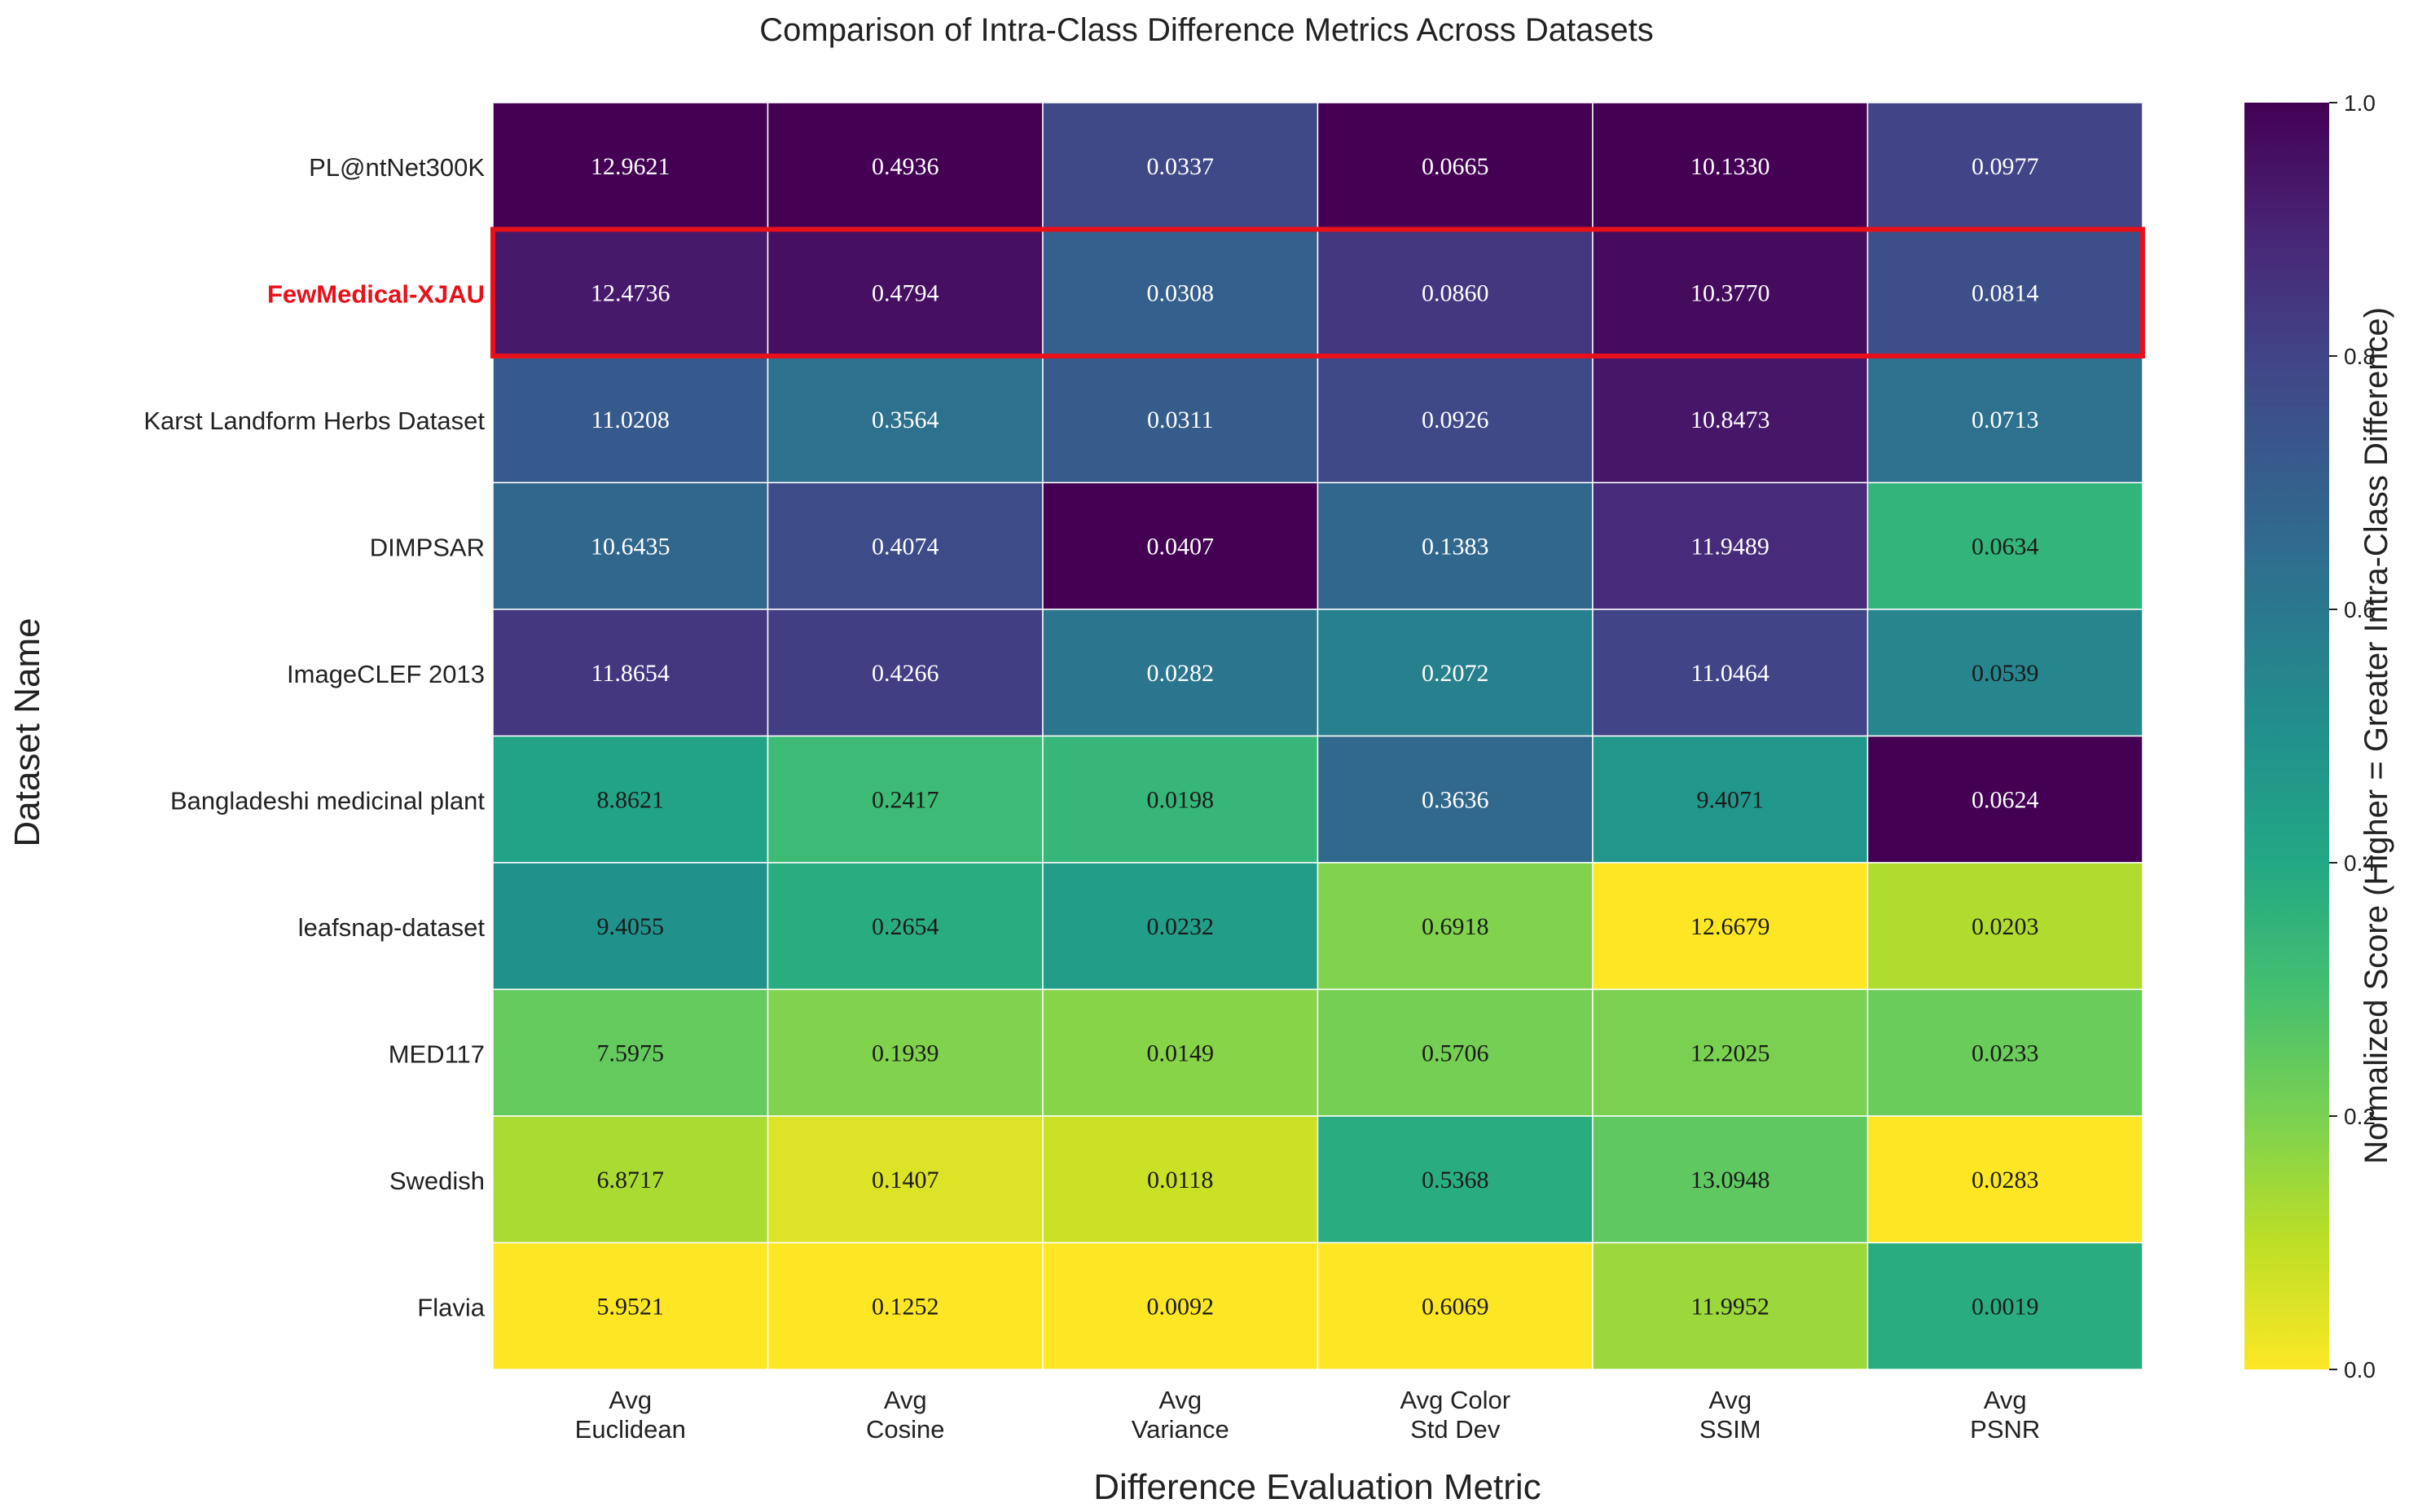 Image resolution: width=2409 pixels, height=1512 pixels. What do you see at coordinates (905, 799) in the screenshot?
I see `cell-value-label: 0.2417` at bounding box center [905, 799].